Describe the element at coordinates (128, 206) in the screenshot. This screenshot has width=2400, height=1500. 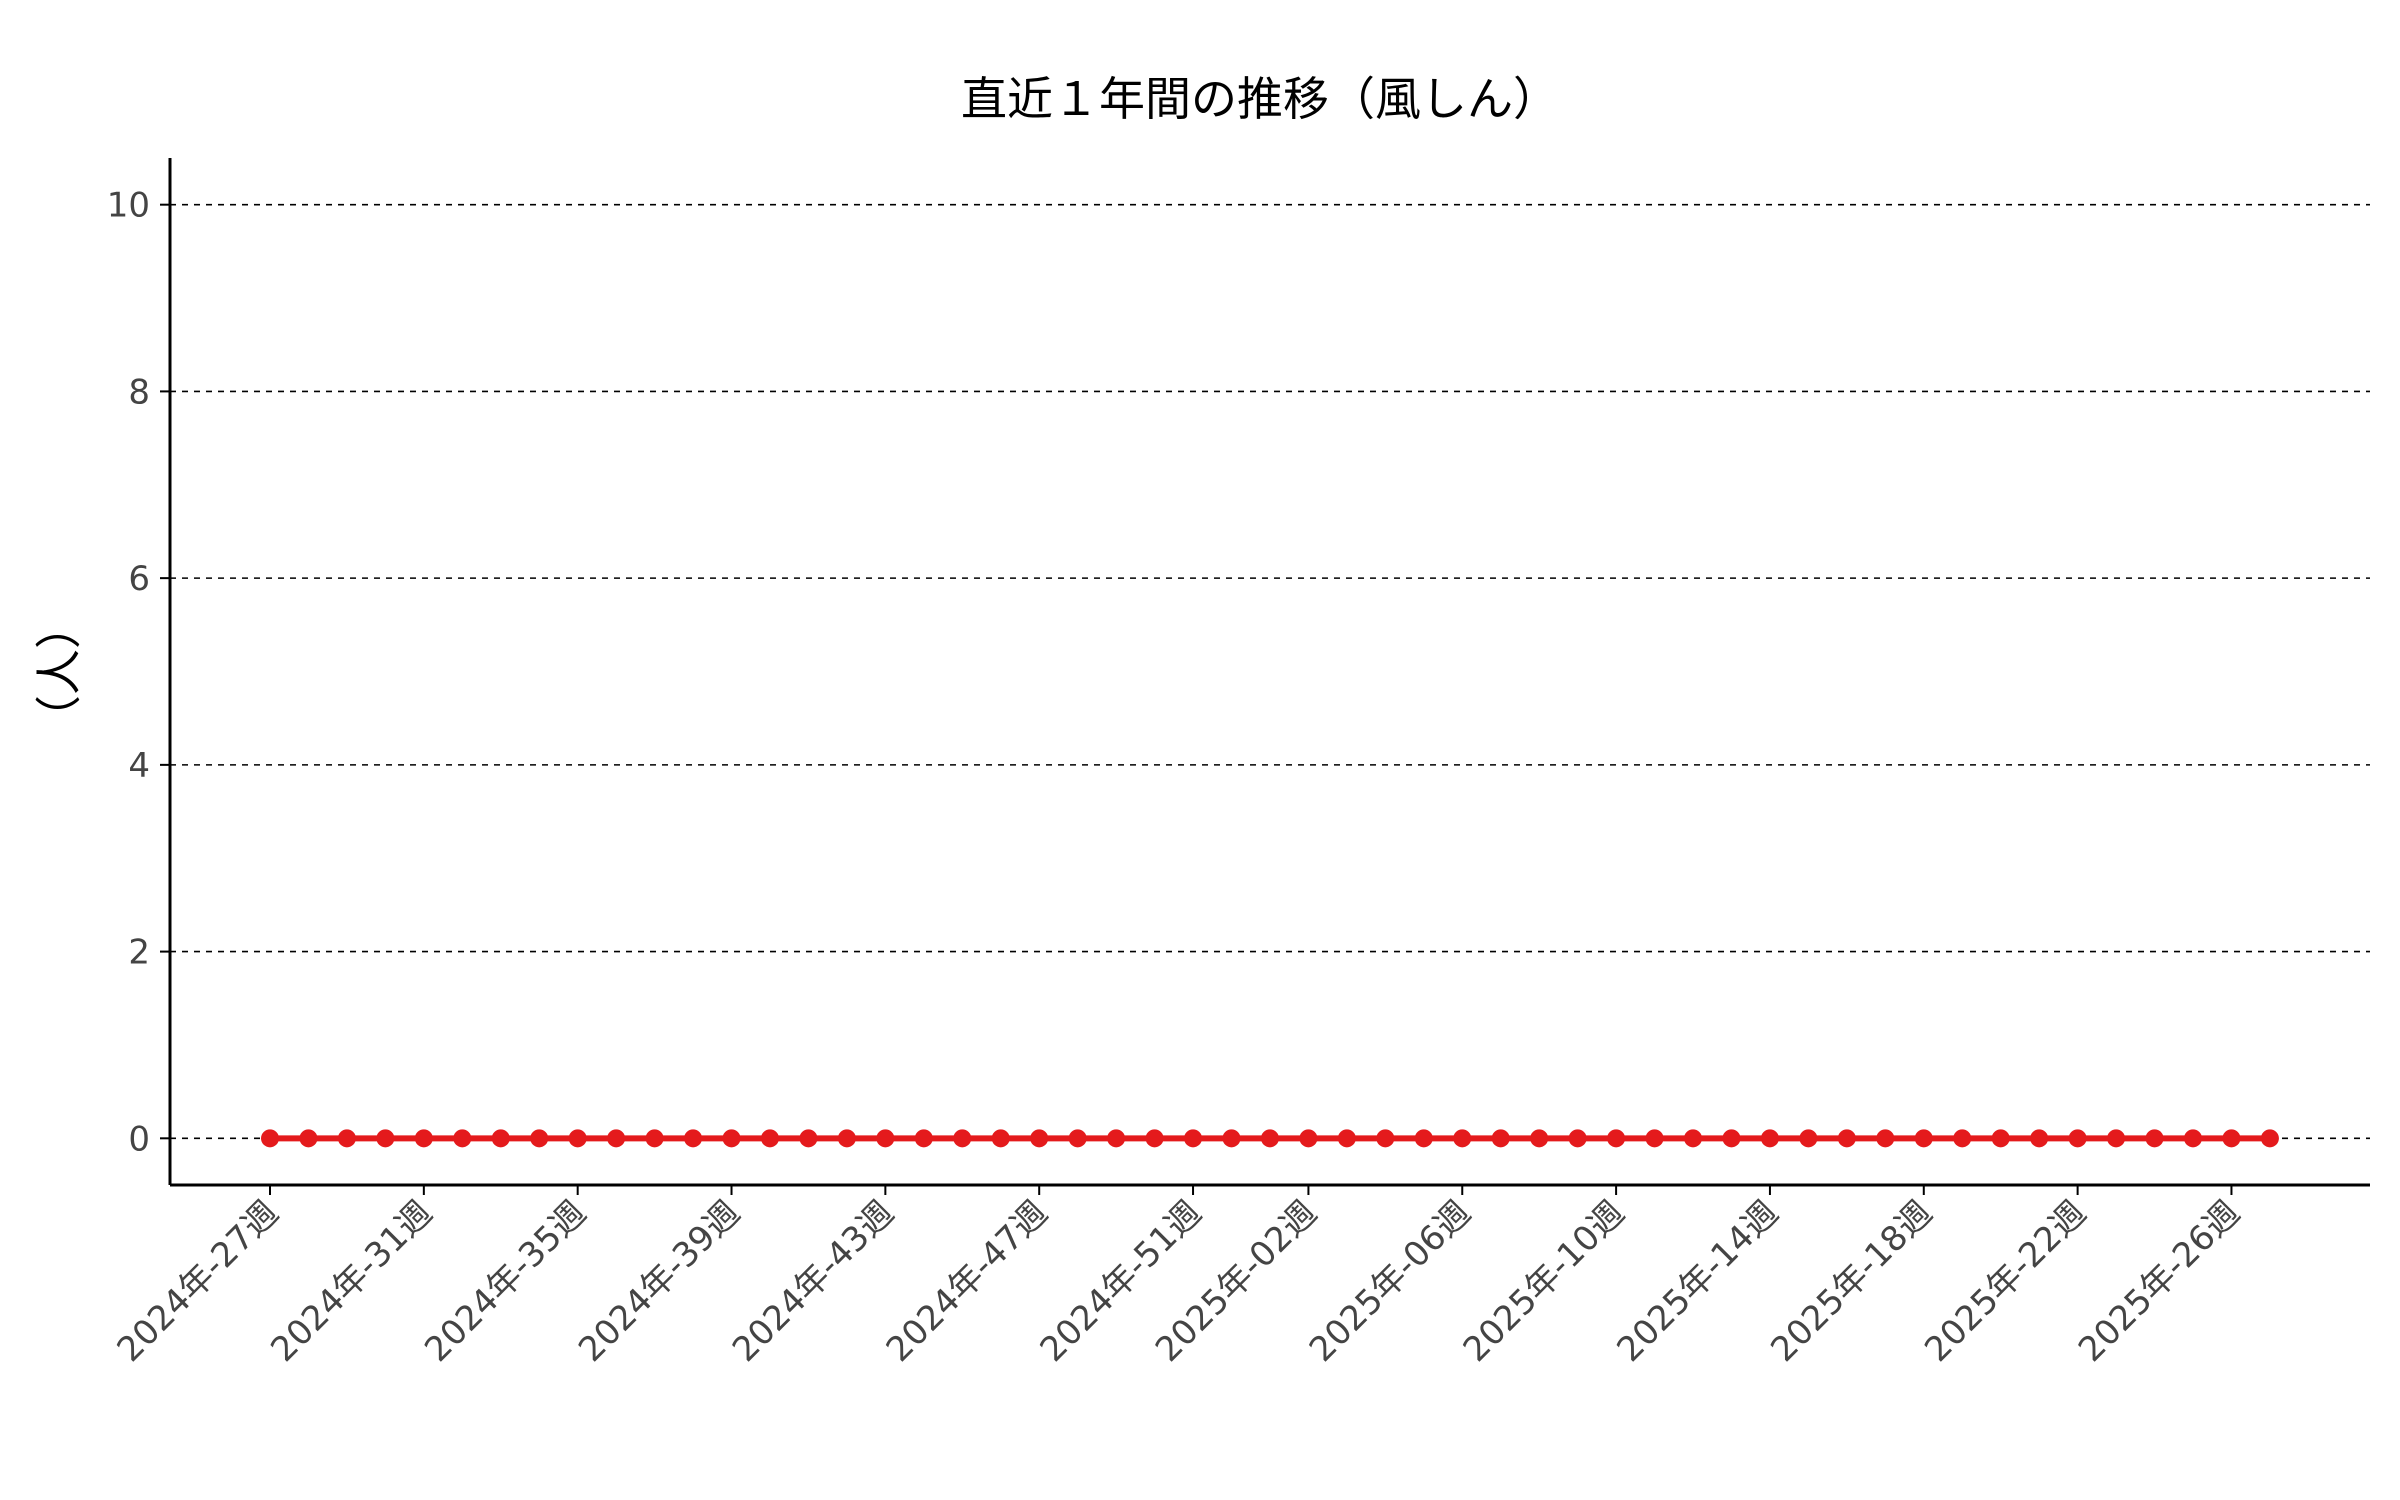
I see `y-tick-label: 10` at that location.